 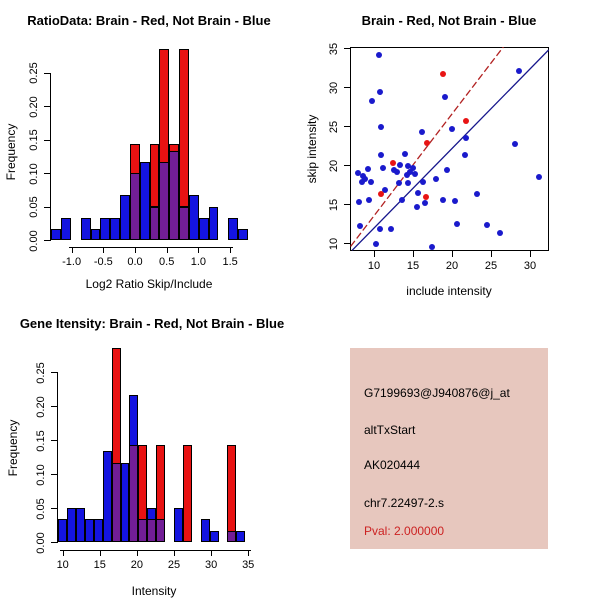 I want to click on y-tick-label: 0.20, so click(x=34, y=106).